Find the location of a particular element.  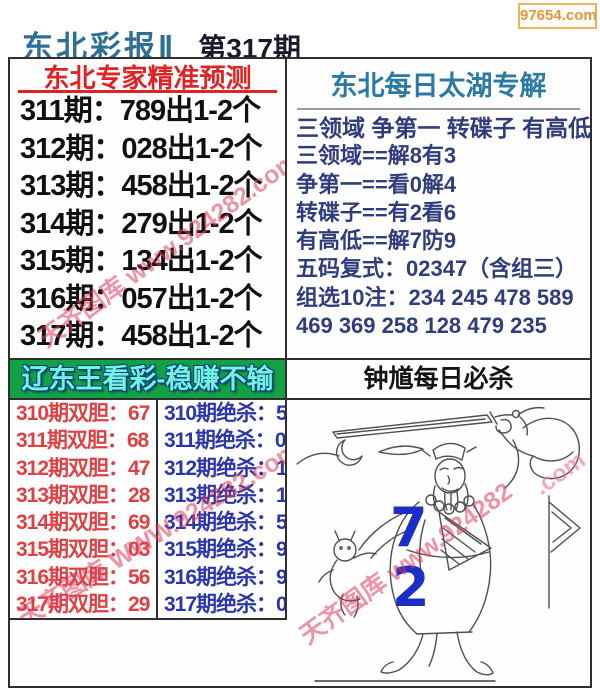

table-row: 316期双胆：56 is located at coordinates (83, 577).